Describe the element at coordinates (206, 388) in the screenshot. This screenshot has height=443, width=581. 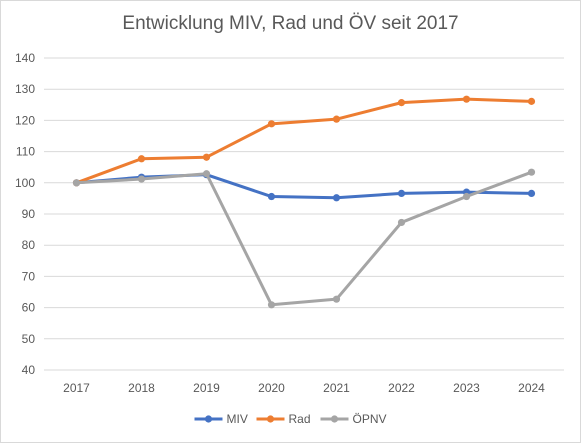
I see `x-tick-label: 2019` at that location.